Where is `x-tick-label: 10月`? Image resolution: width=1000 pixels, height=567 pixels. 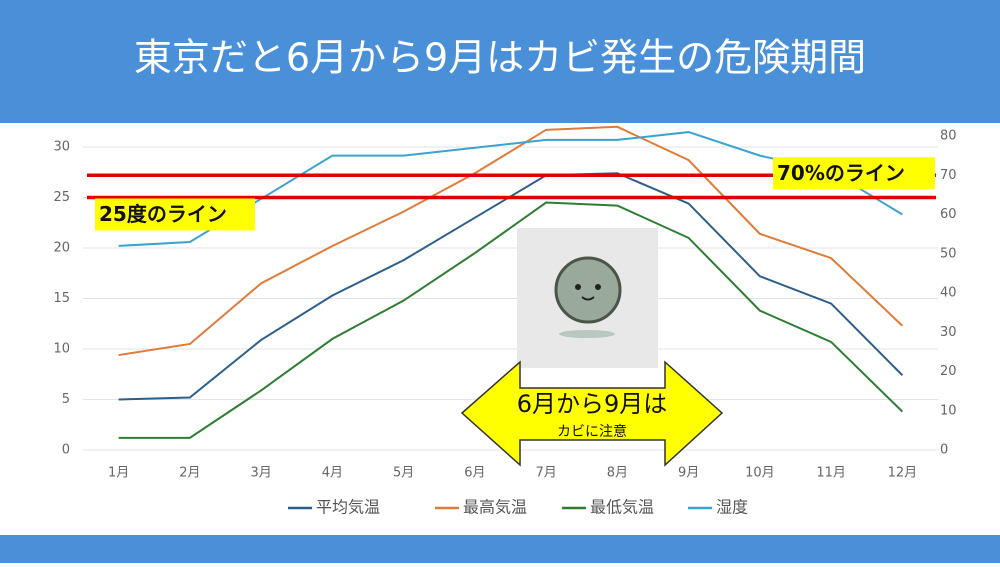 x-tick-label: 10月 is located at coordinates (760, 473).